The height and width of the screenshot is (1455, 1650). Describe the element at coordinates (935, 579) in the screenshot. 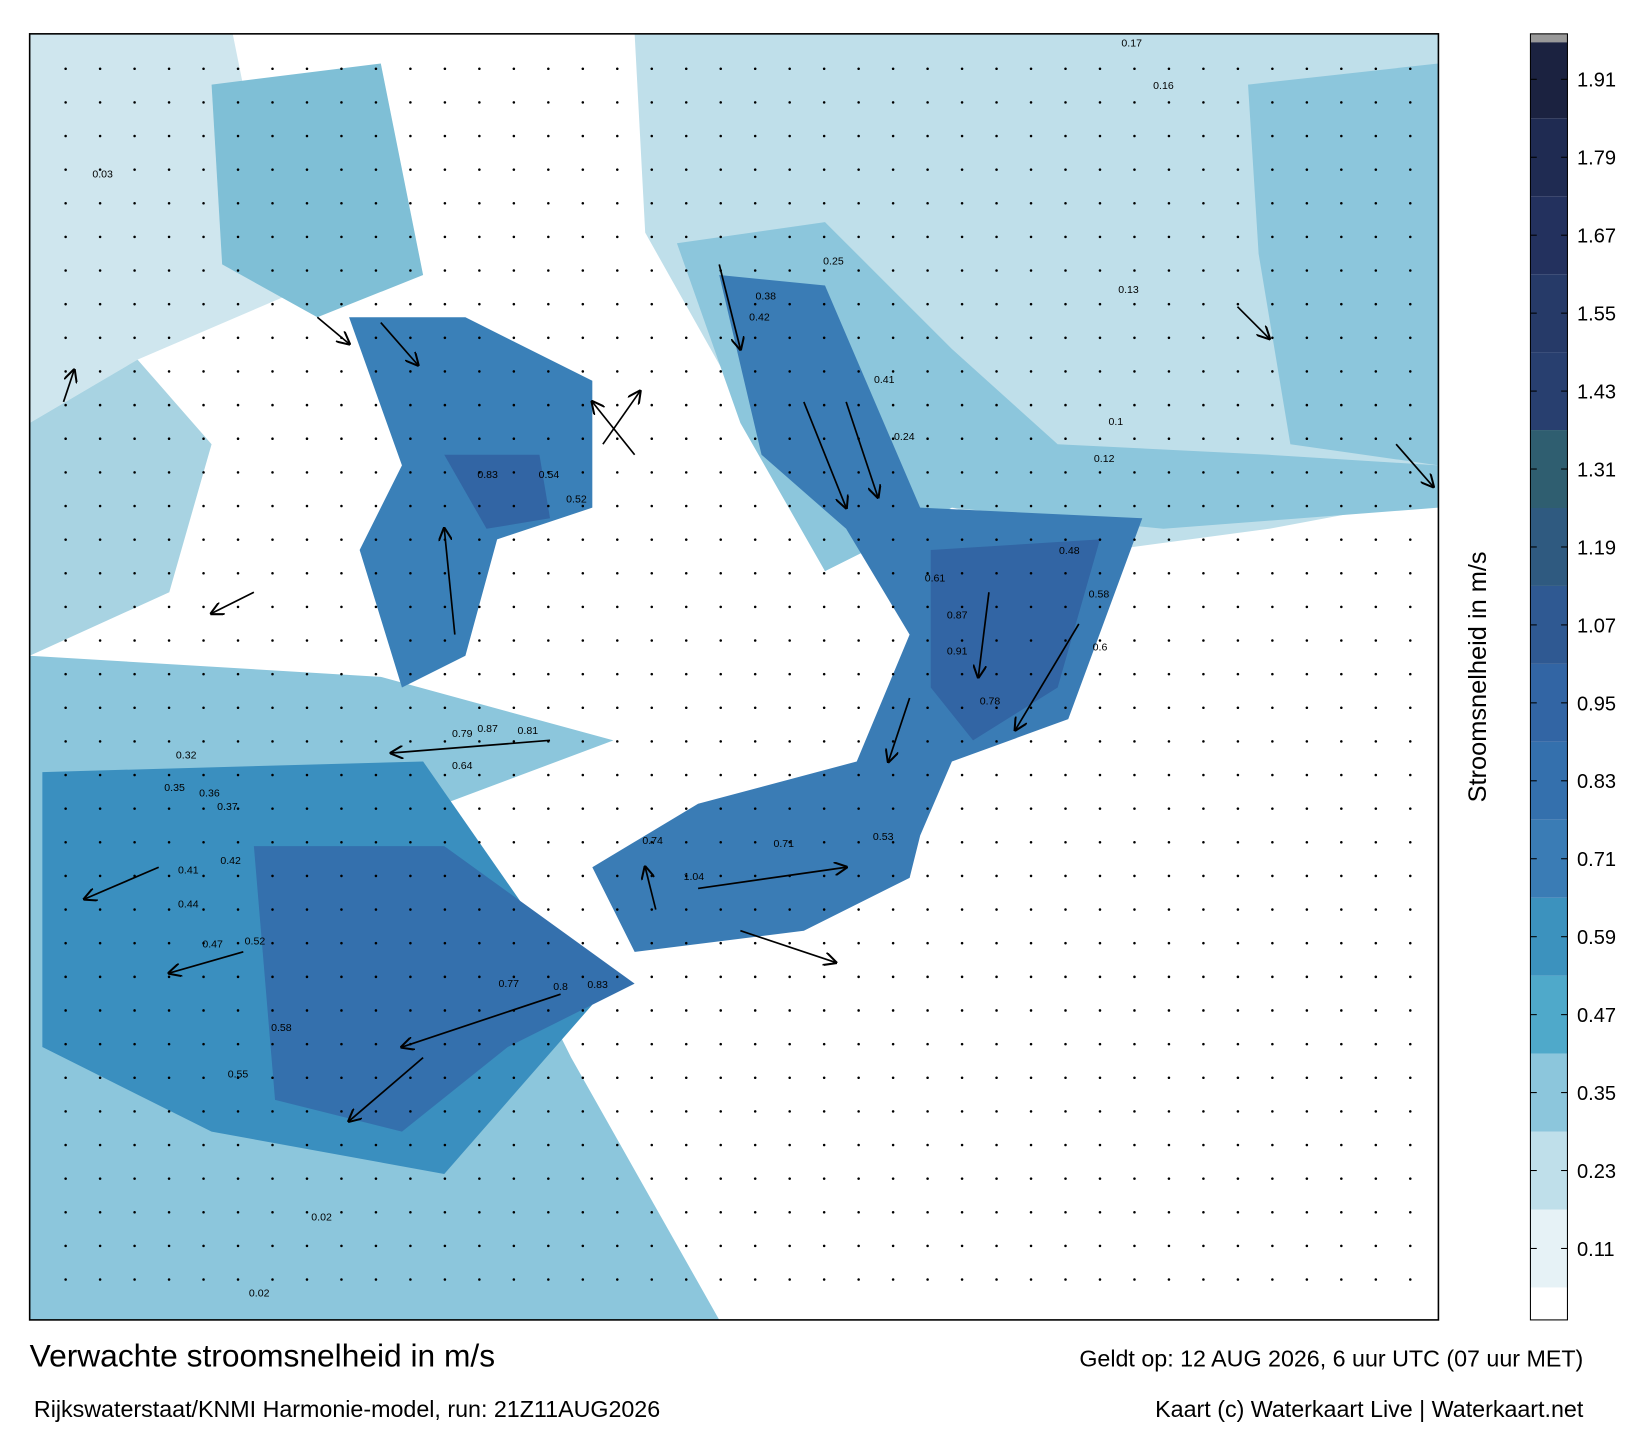

I see `speed-label: 0.61` at that location.